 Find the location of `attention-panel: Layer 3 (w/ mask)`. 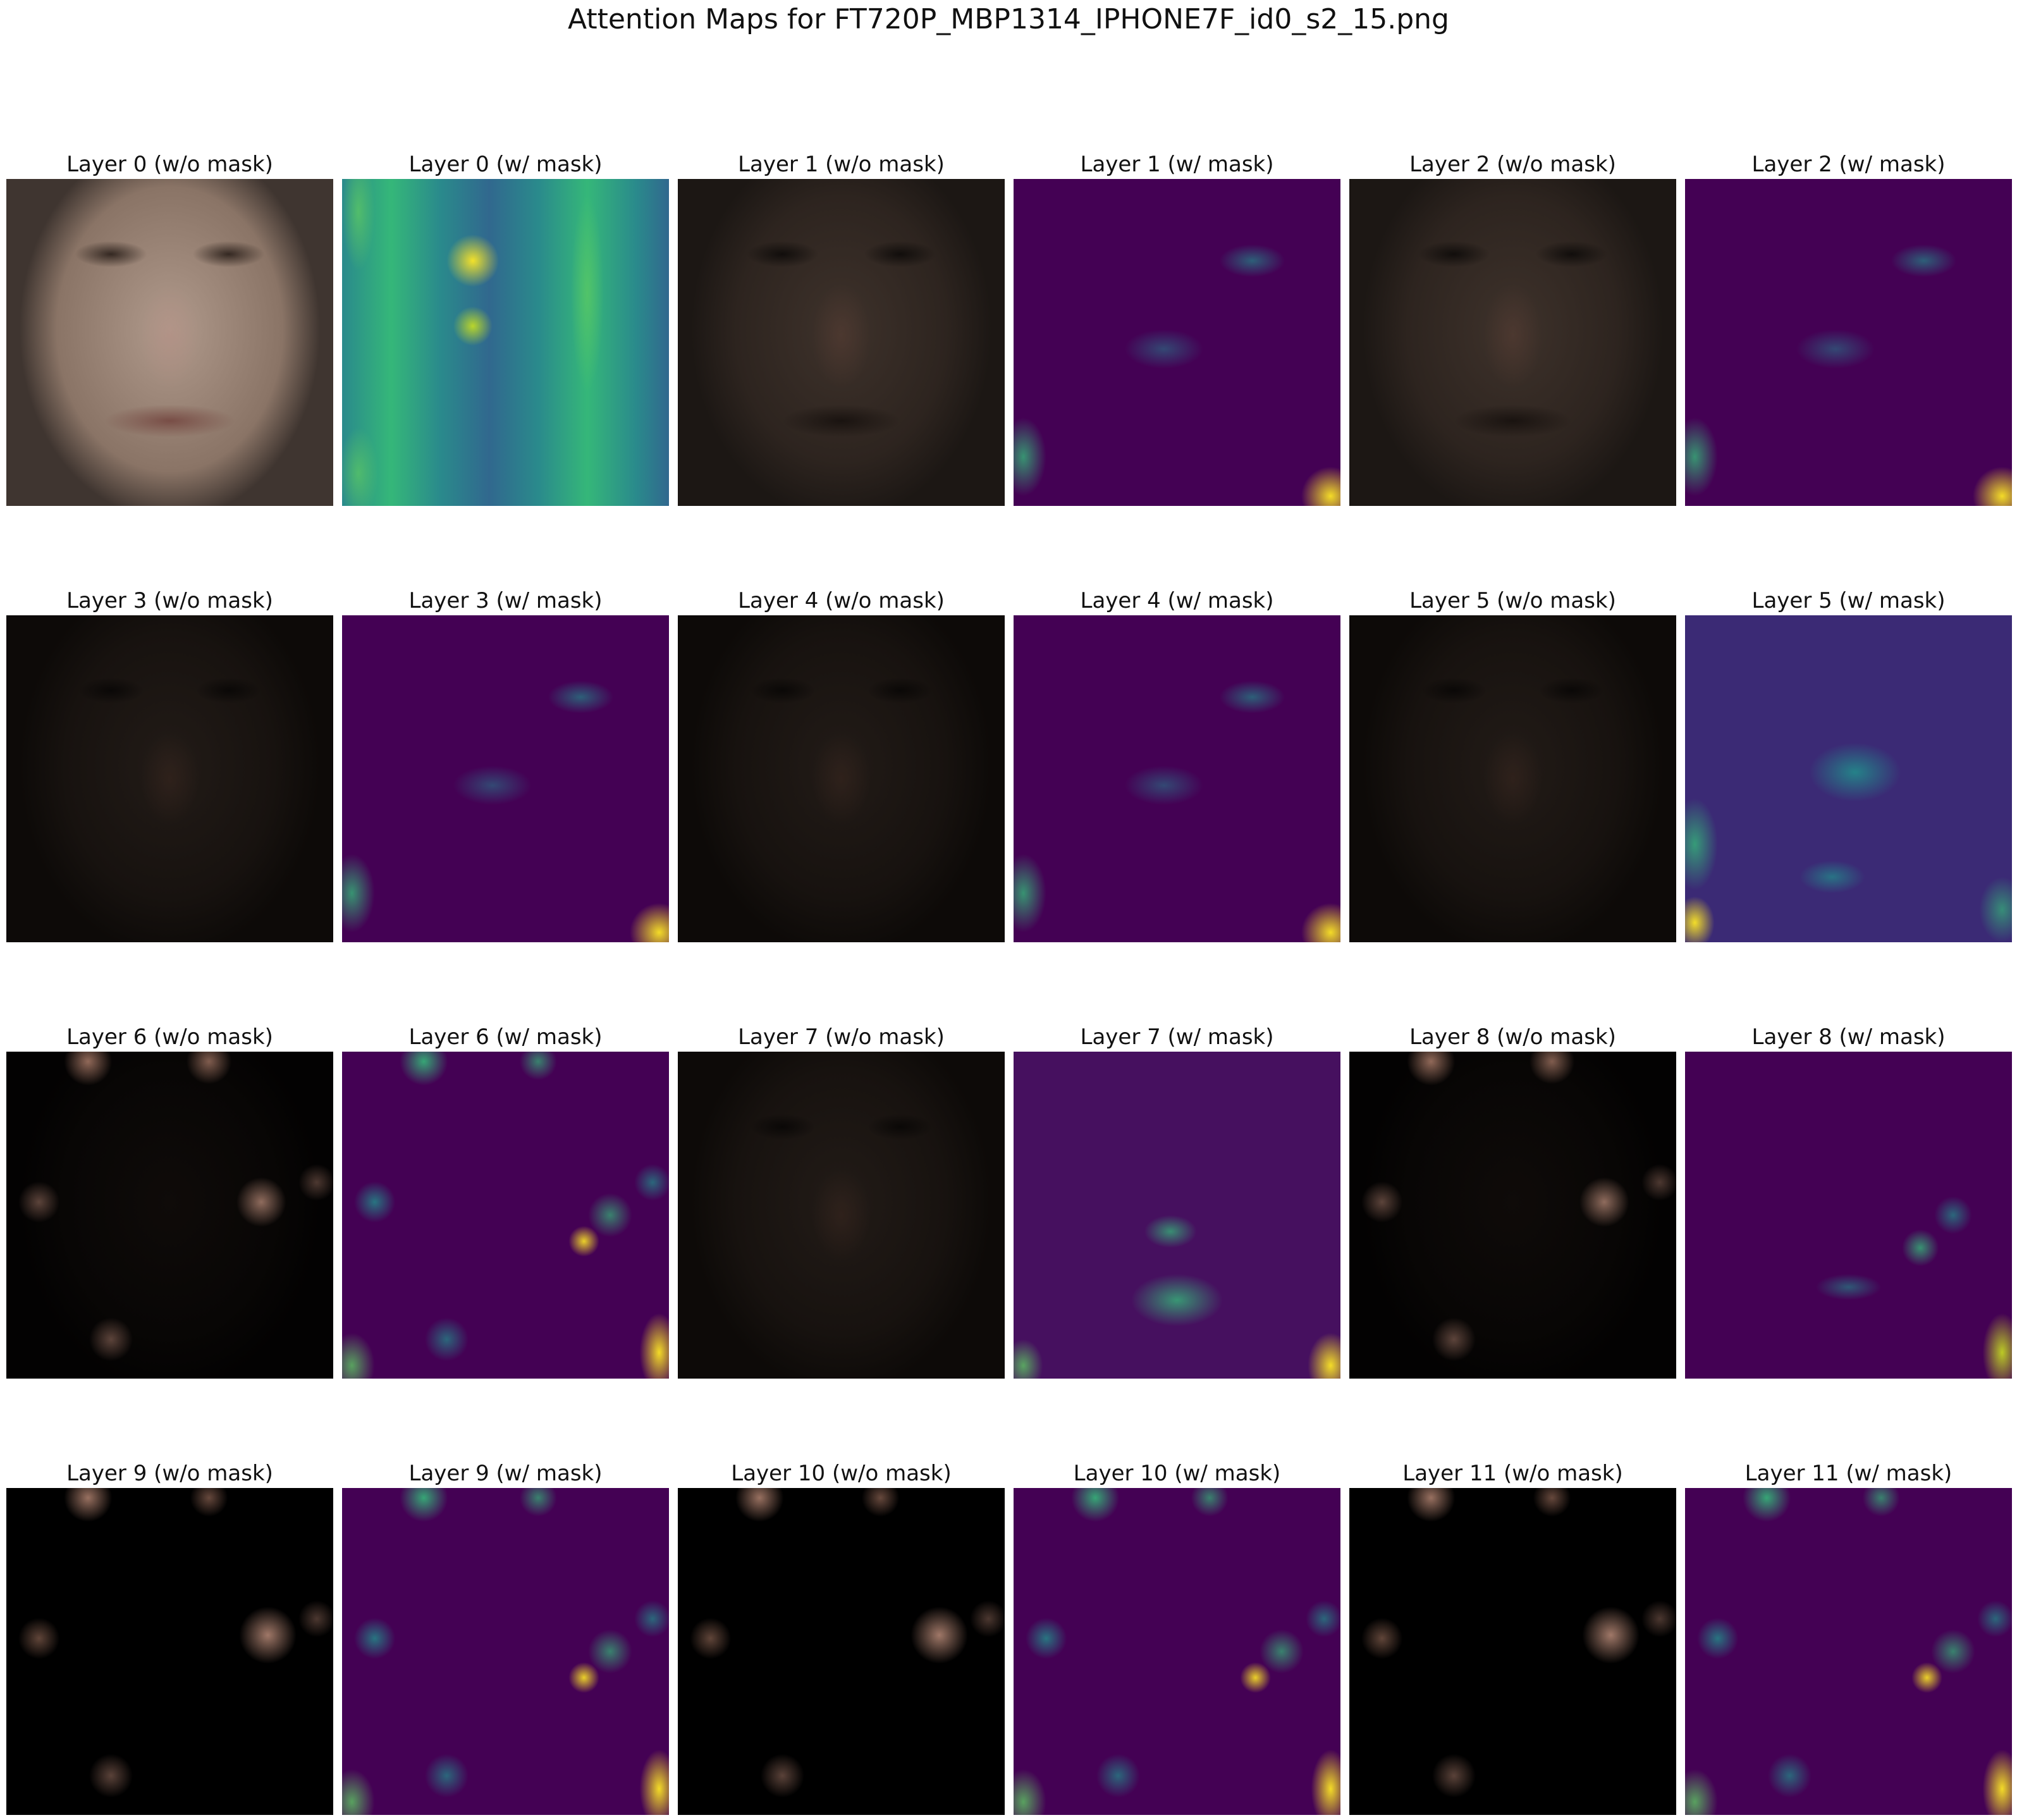

attention-panel: Layer 3 (w/ mask) is located at coordinates (505, 765).